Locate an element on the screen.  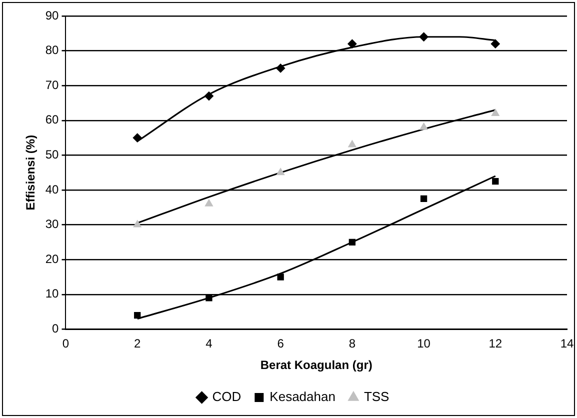
x-tick-label: 6 is located at coordinates (280, 343).